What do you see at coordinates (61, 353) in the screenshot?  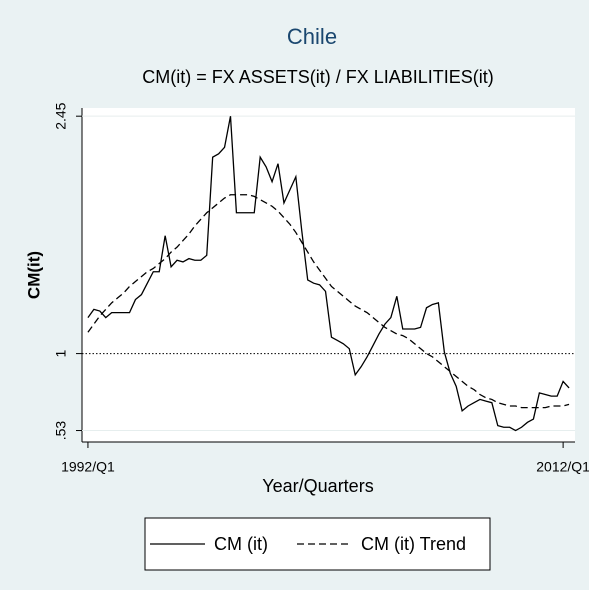 I see `y-tick-label: 1` at bounding box center [61, 353].